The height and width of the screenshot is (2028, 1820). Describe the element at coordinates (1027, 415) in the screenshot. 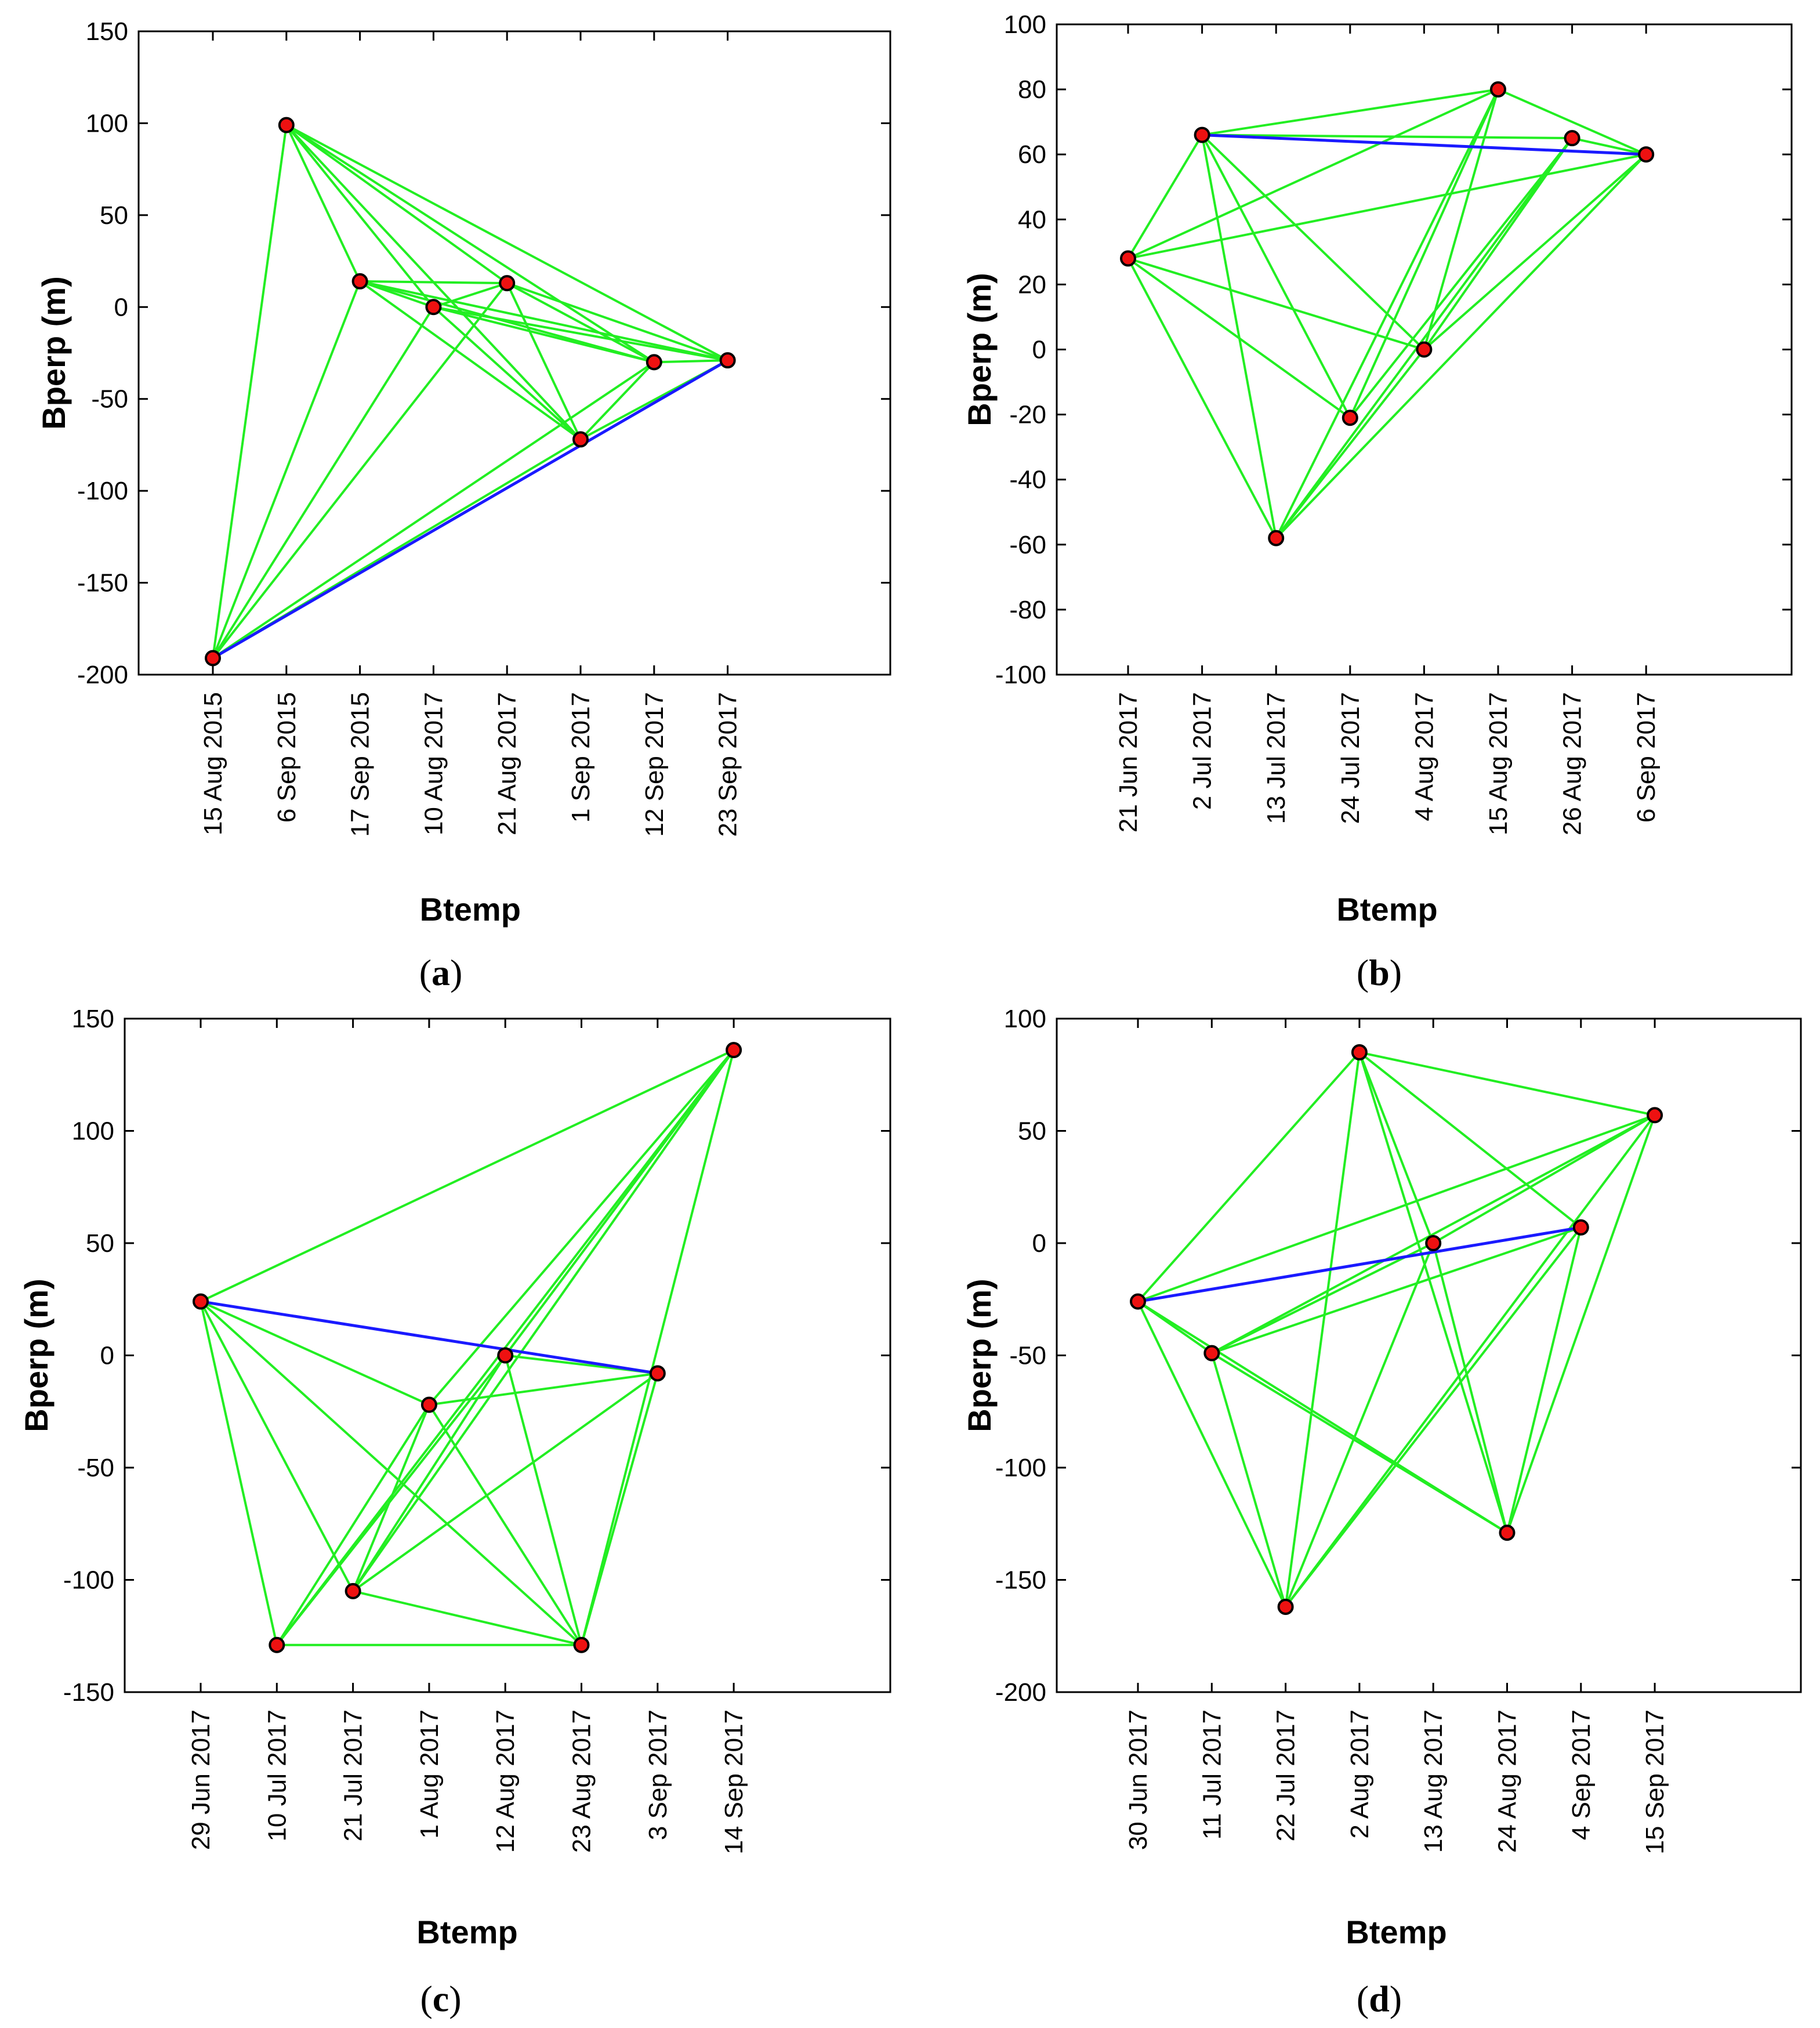

I see `y-tick-label: -20` at that location.